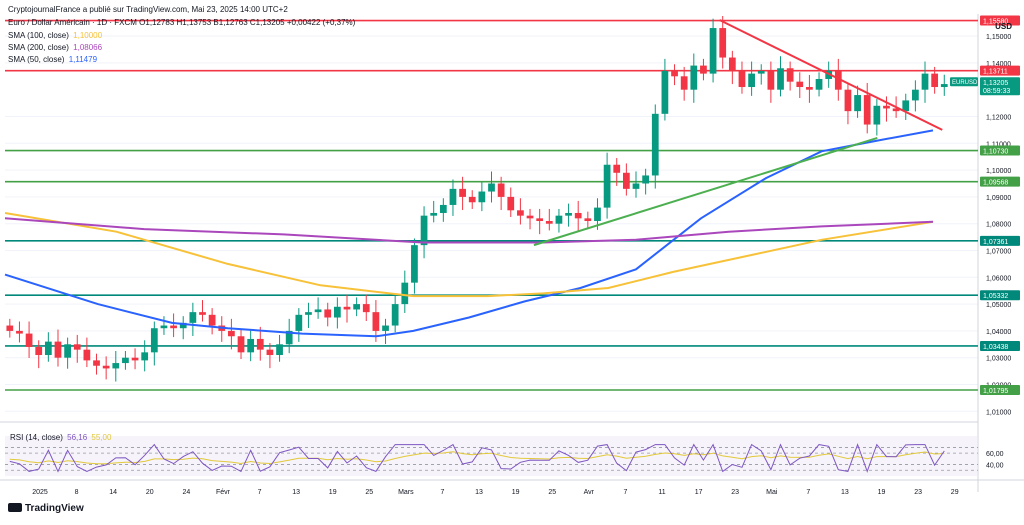 The width and height of the screenshot is (1024, 525). Describe the element at coordinates (965, 83) in the screenshot. I see `symbol-tag-label: EURUSD` at that location.